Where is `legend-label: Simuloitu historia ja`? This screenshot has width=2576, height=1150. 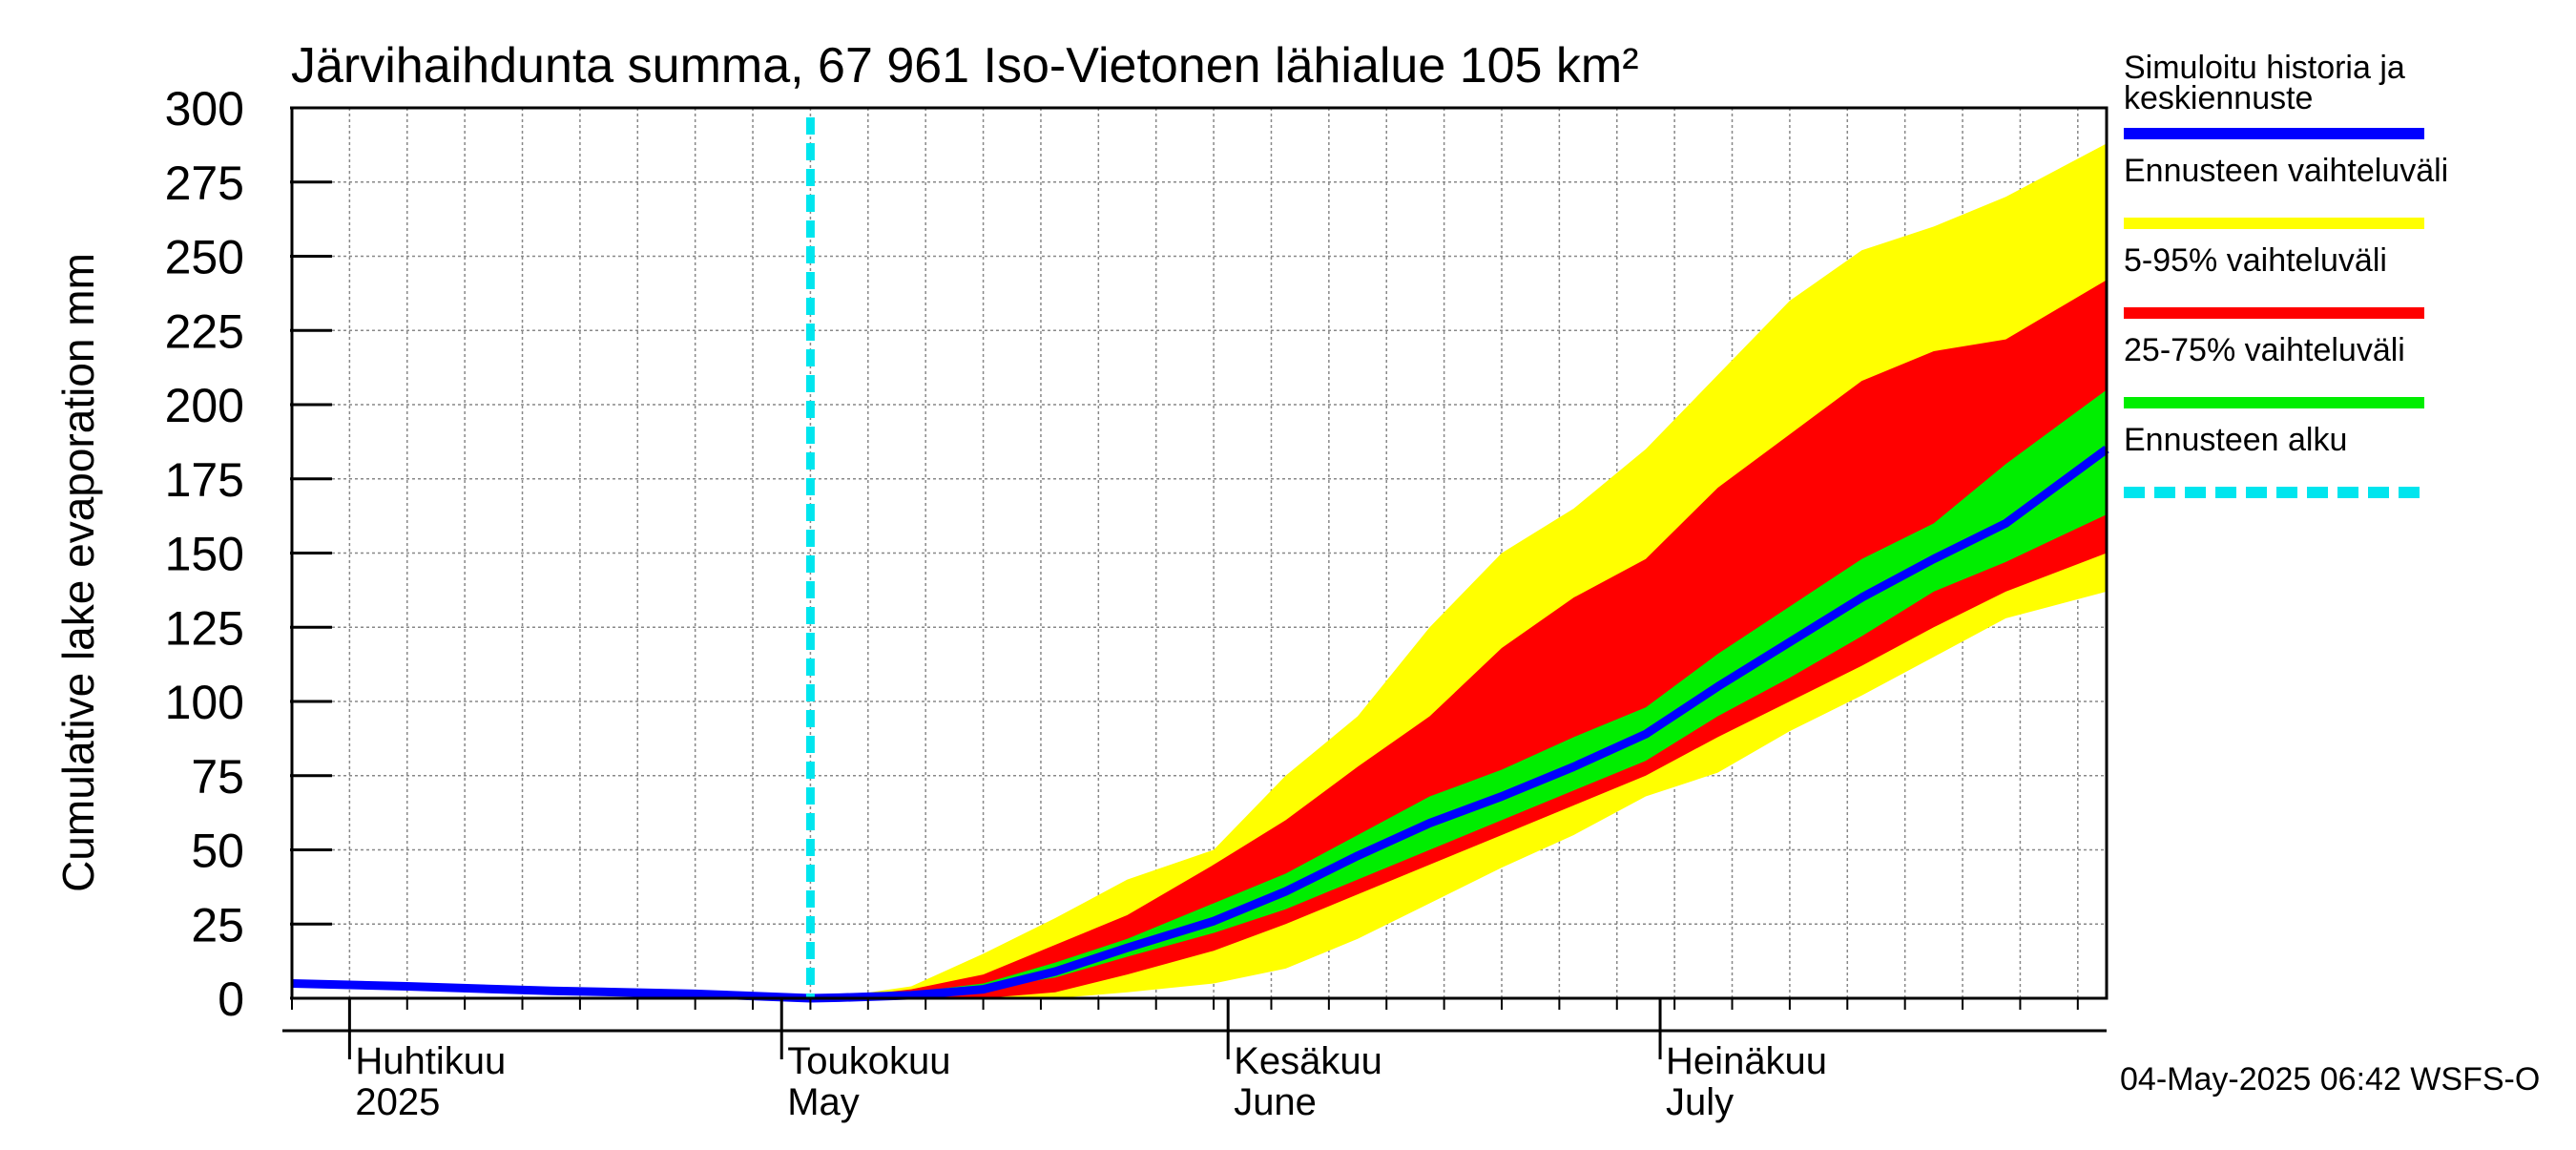
legend-label: Simuloitu historia ja is located at coordinates (2264, 68).